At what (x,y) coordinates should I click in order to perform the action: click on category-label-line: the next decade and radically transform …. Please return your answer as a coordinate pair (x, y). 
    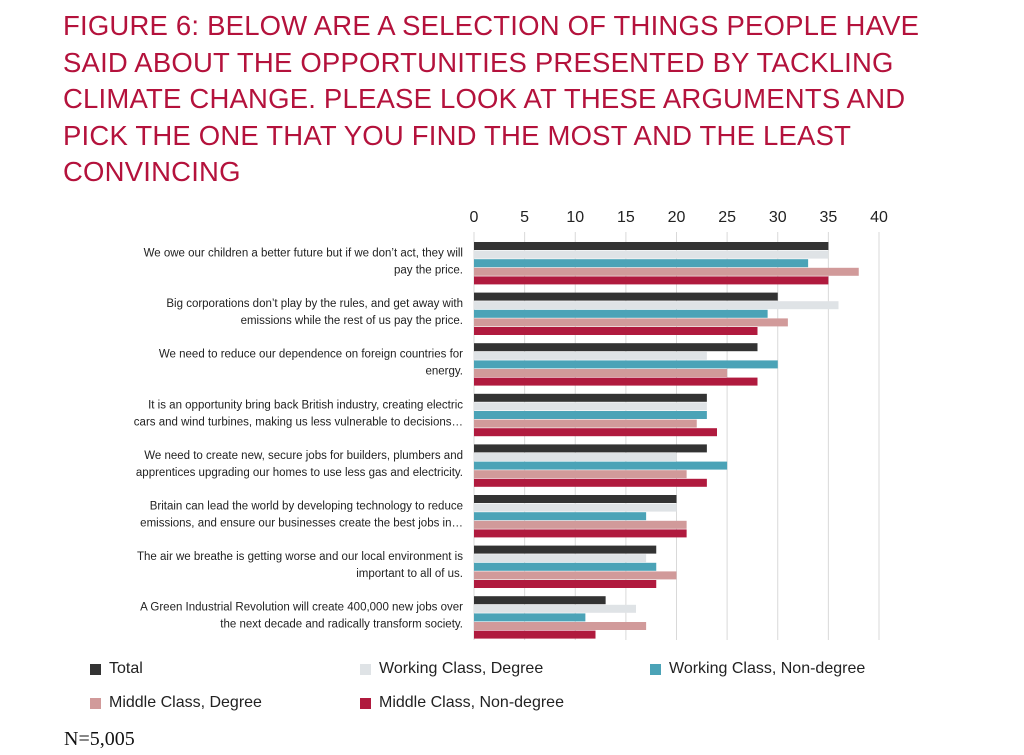
    Looking at the image, I should click on (341, 625).